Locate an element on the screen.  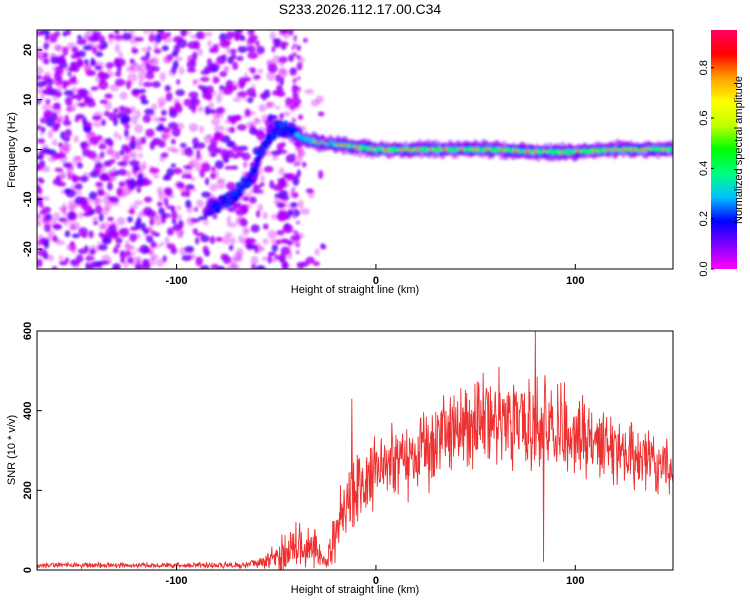
y-tick-label: 200 is located at coordinates (28, 490).